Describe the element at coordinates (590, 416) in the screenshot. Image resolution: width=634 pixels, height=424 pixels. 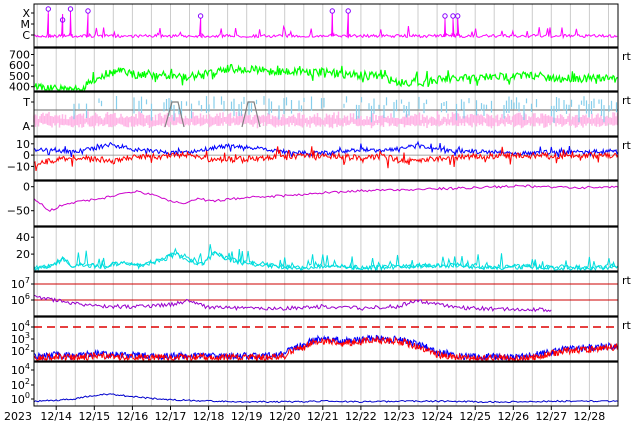
I see `x-tick-label: 12/28` at that location.